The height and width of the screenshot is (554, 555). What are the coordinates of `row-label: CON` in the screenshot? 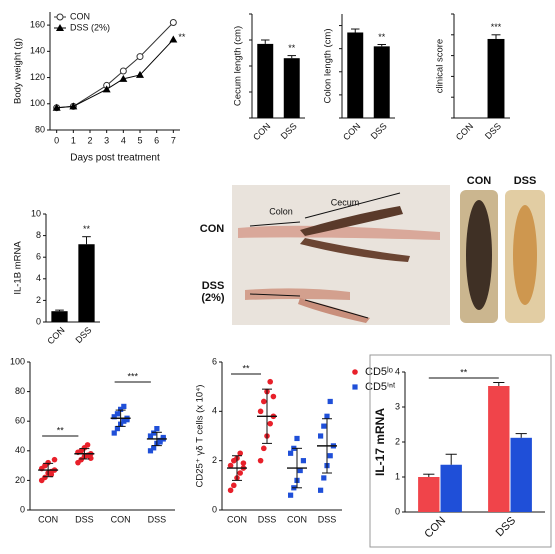 It's located at (212, 229).